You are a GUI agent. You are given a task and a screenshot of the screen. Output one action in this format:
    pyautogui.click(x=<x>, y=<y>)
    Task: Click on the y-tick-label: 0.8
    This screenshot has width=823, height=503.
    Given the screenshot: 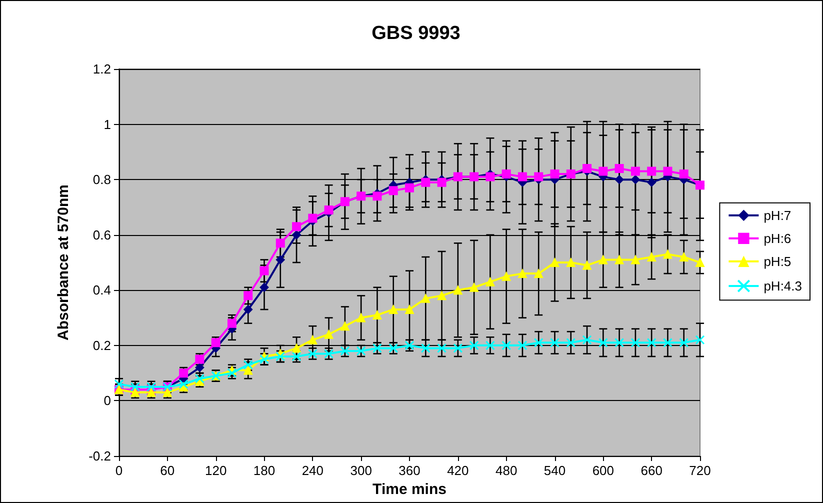 What is the action you would take?
    pyautogui.click(x=101, y=180)
    